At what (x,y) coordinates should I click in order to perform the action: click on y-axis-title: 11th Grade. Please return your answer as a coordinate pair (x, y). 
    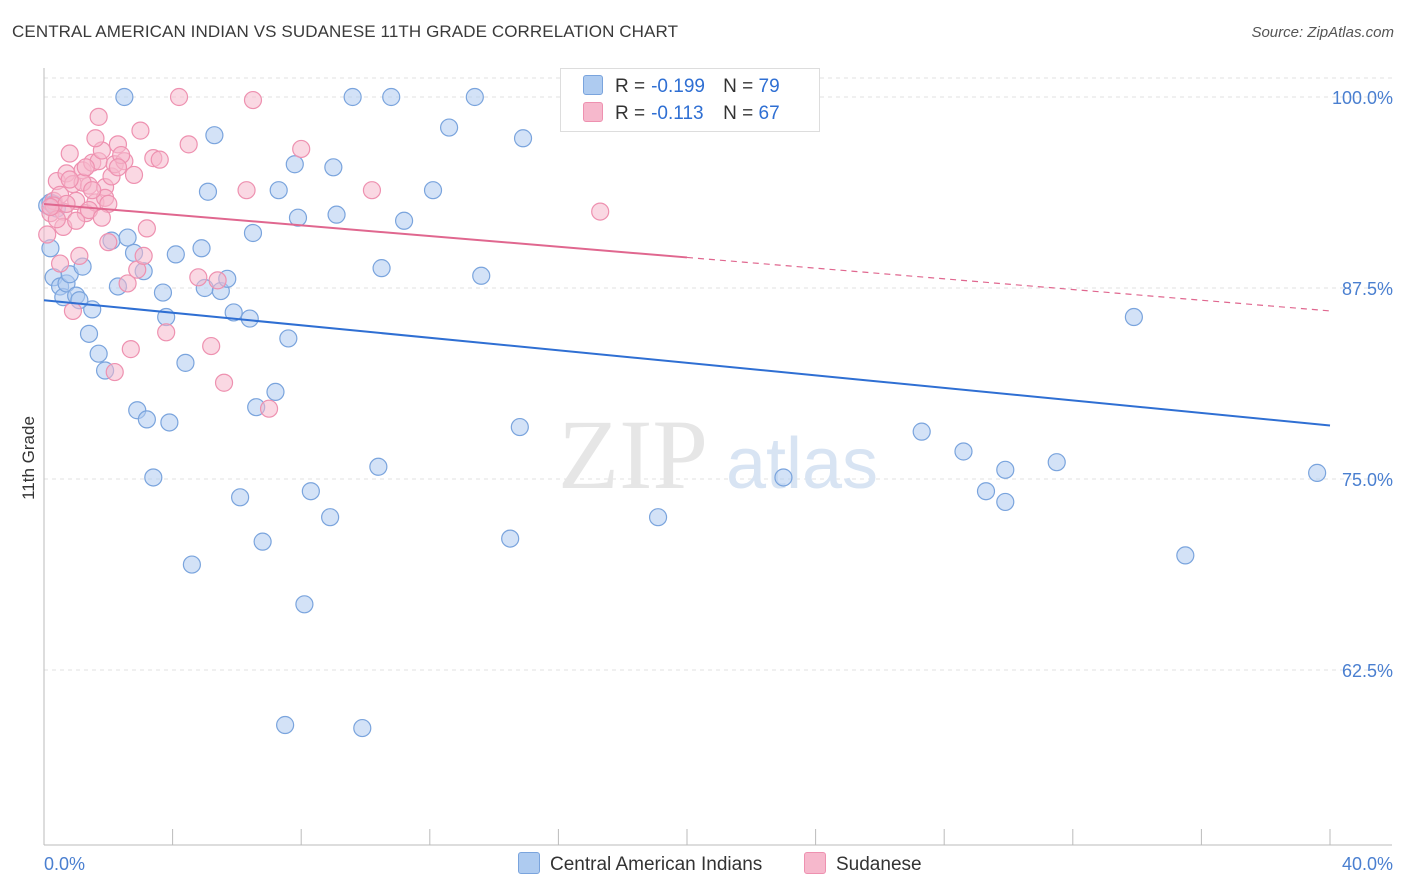
    Looking at the image, I should click on (28, 458).